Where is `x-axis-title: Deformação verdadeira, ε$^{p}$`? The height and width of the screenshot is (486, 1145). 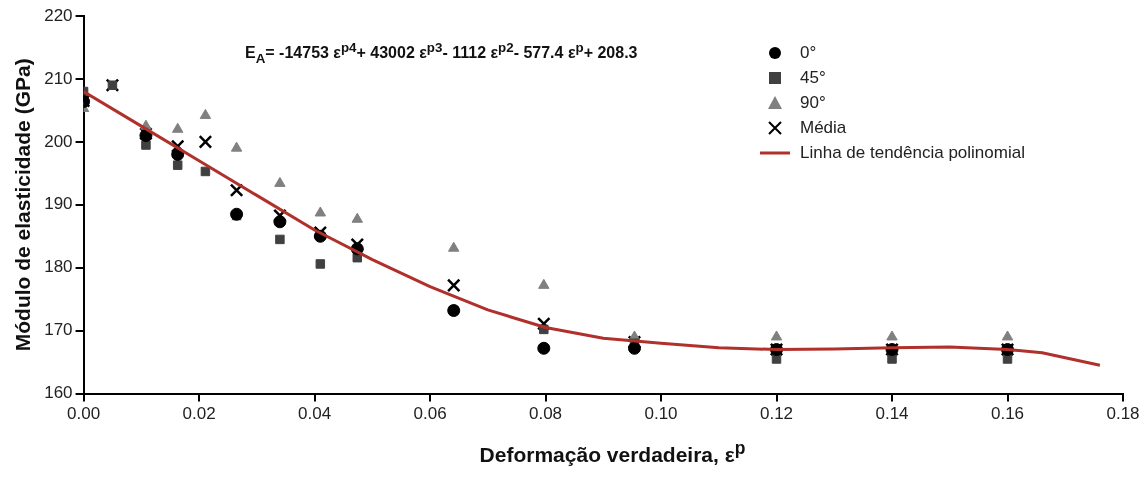 x-axis-title: Deformação verdadeira, ε$^{p}$ is located at coordinates (612, 452).